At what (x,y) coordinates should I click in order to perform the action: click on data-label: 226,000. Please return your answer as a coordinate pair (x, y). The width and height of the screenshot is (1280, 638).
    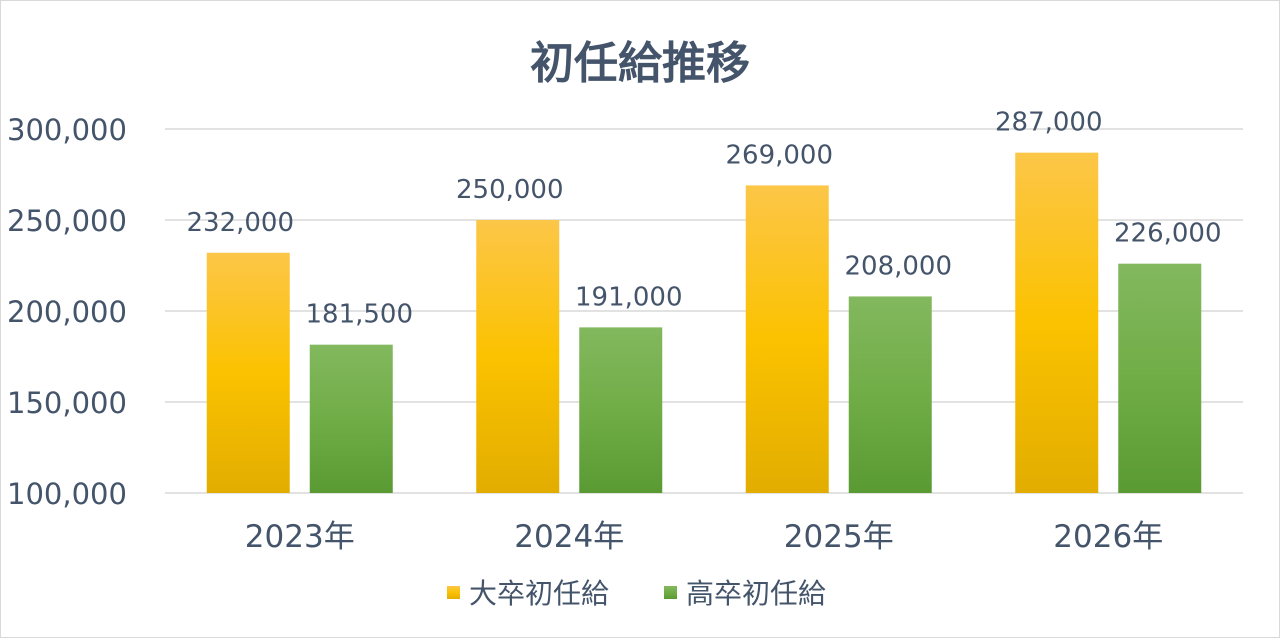
    Looking at the image, I should click on (1168, 234).